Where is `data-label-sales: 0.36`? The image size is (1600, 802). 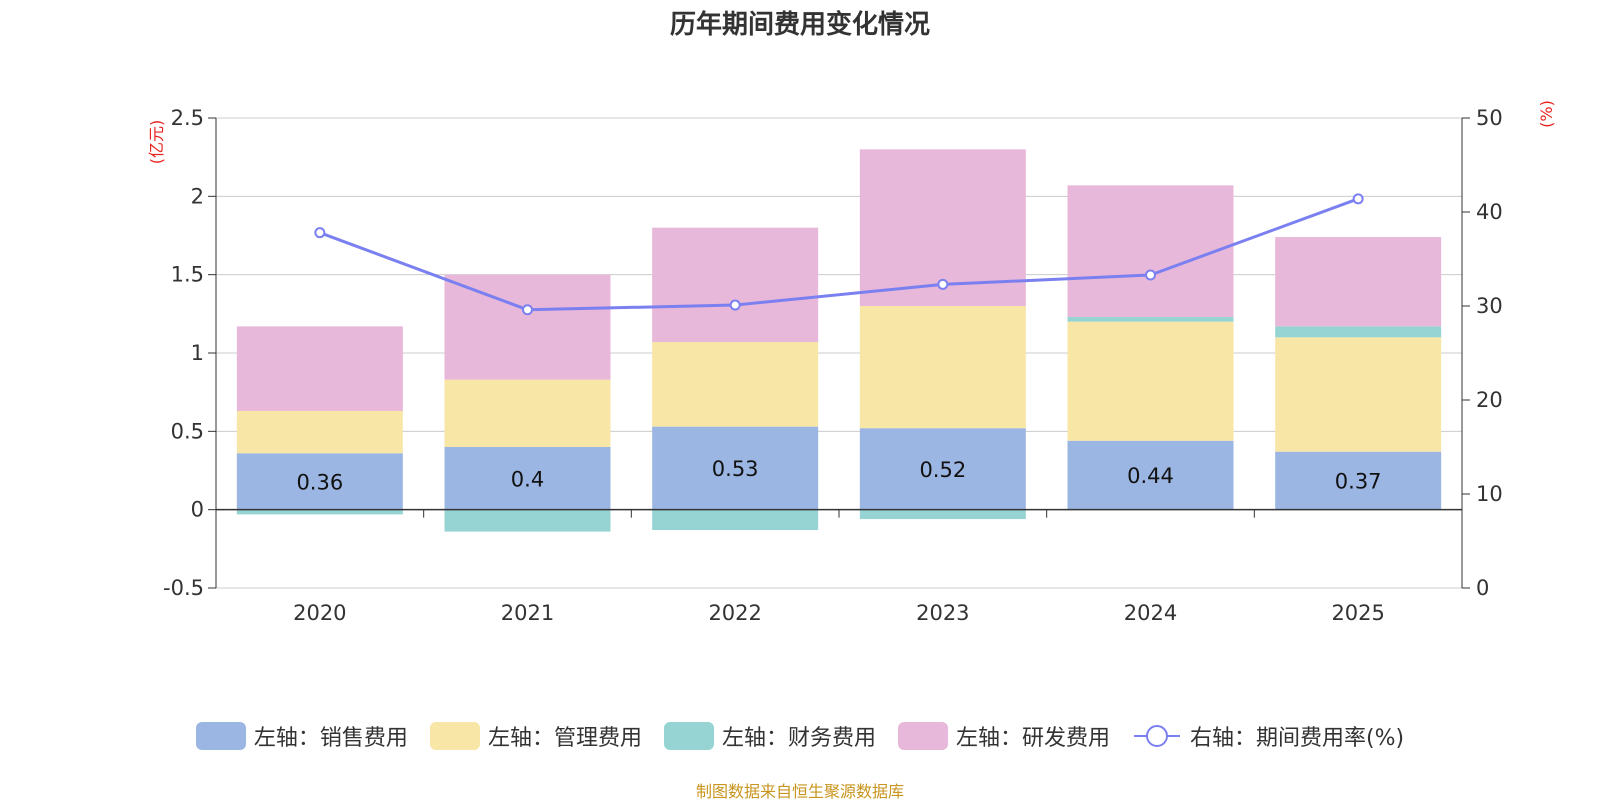 data-label-sales: 0.36 is located at coordinates (319, 482).